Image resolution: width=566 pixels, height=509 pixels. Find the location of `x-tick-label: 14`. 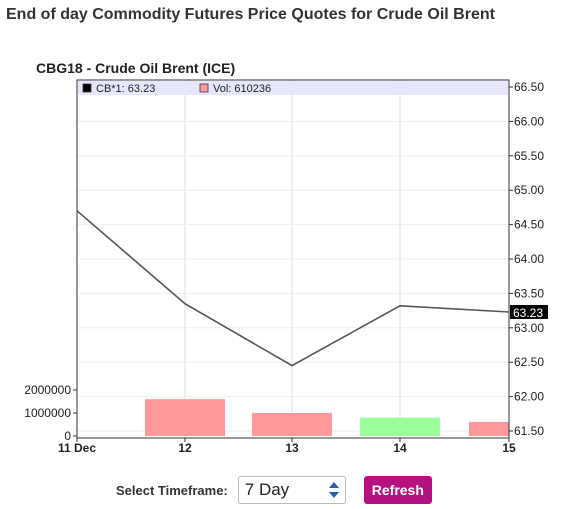

x-tick-label: 14 is located at coordinates (400, 448).